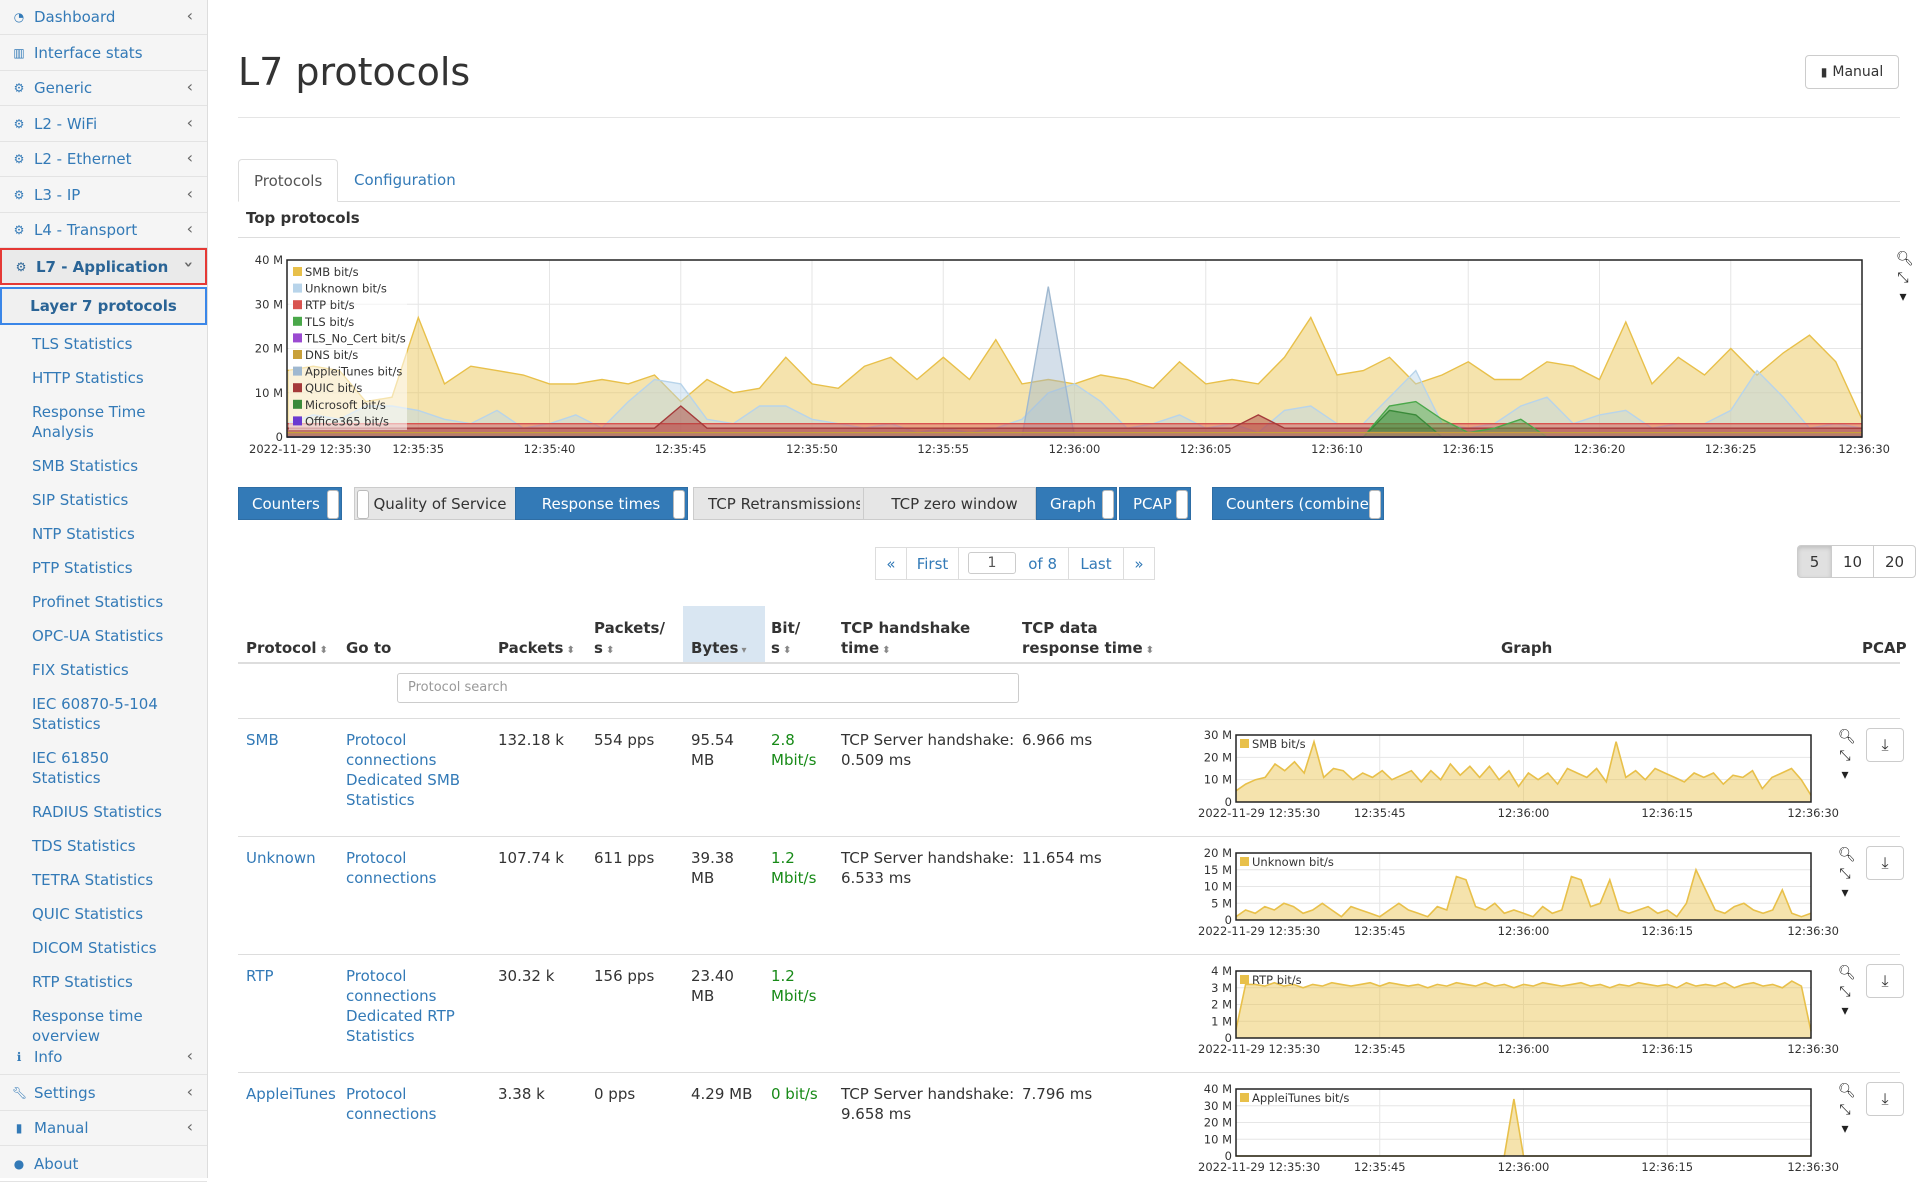 Image resolution: width=1920 pixels, height=1182 pixels. I want to click on subnav-iec-60870-5-104-statistics: IEC 60870-5-104 Statistics, so click(97, 714).